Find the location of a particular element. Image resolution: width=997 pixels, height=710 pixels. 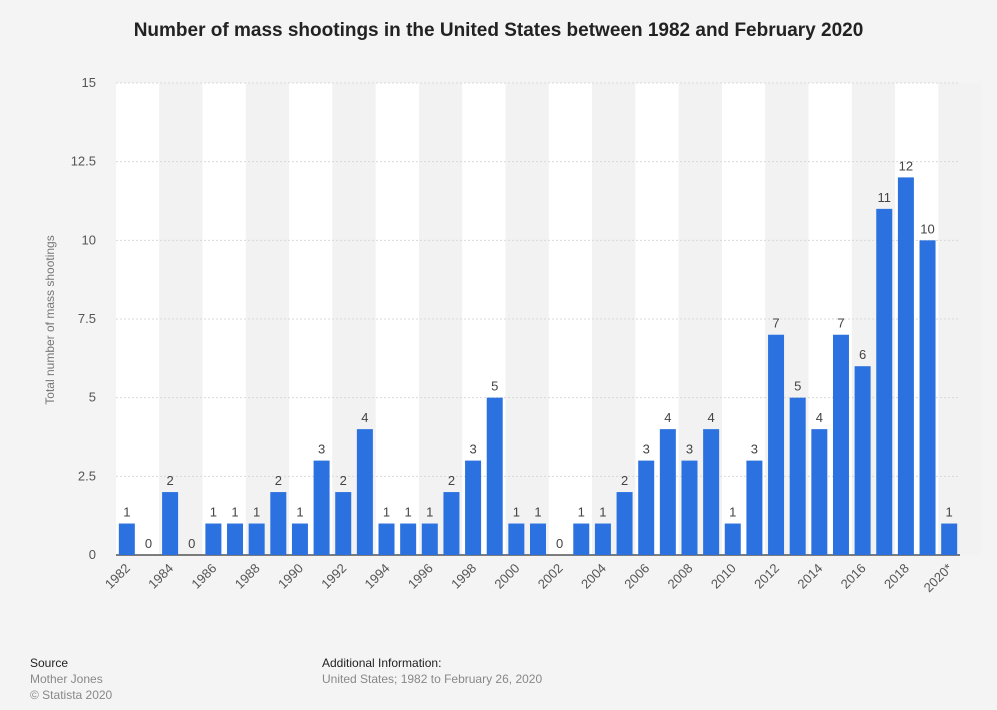

x-tick-label: 2020* is located at coordinates (938, 578).